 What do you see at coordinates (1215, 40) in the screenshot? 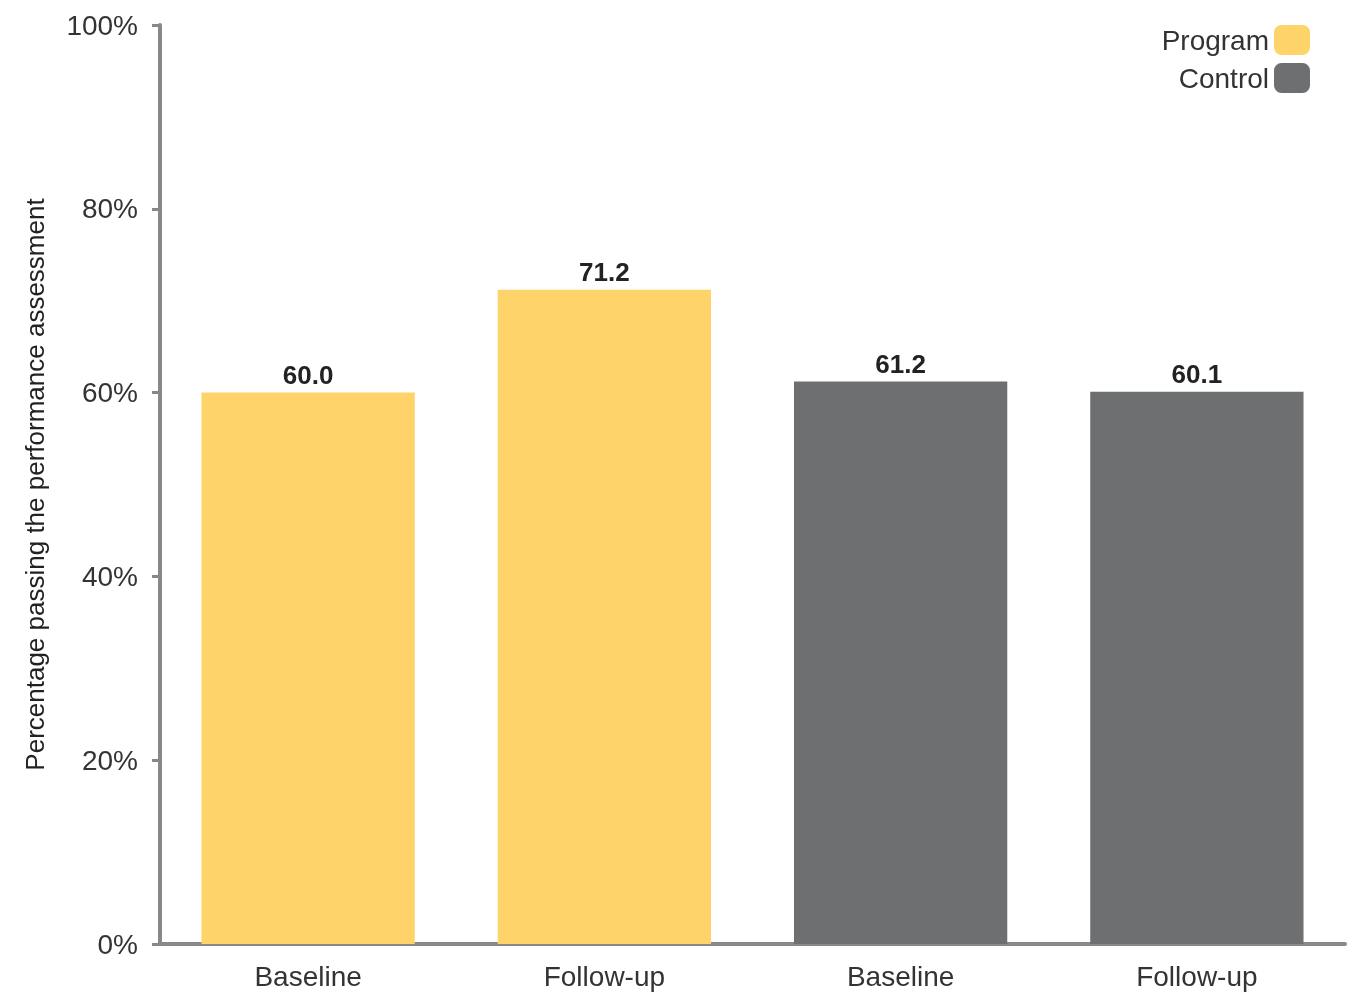
I see `legend-label: Program` at bounding box center [1215, 40].